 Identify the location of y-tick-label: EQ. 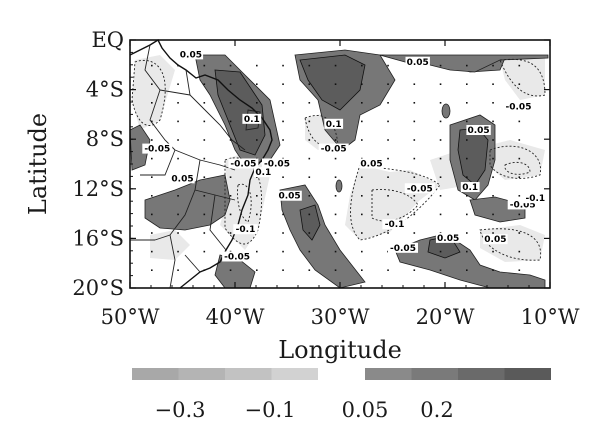
(107, 40).